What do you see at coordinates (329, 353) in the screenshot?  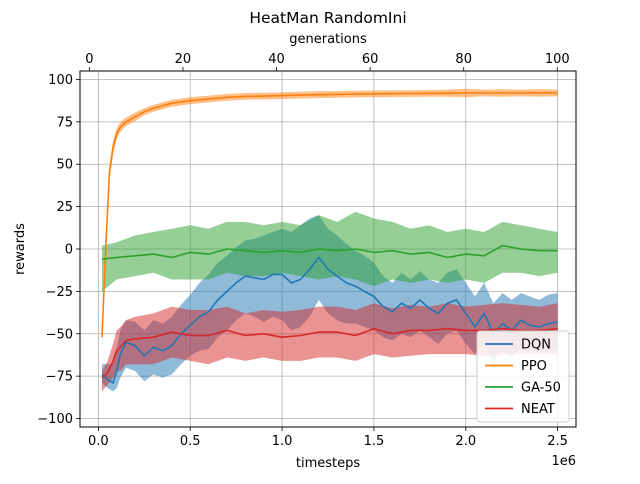 I see `line-neat` at bounding box center [329, 353].